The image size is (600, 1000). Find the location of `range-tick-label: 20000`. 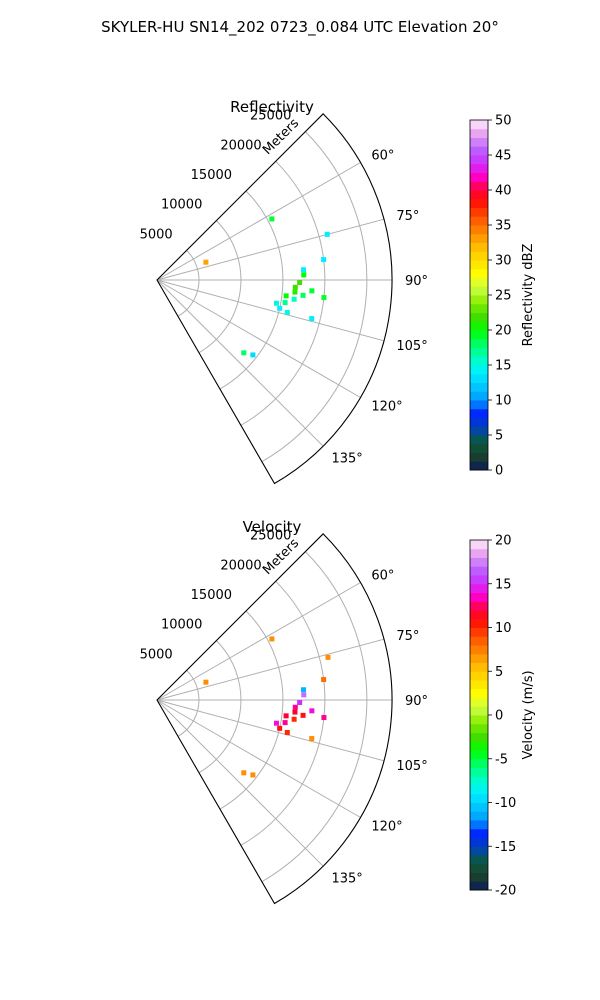

range-tick-label: 20000 is located at coordinates (240, 145).